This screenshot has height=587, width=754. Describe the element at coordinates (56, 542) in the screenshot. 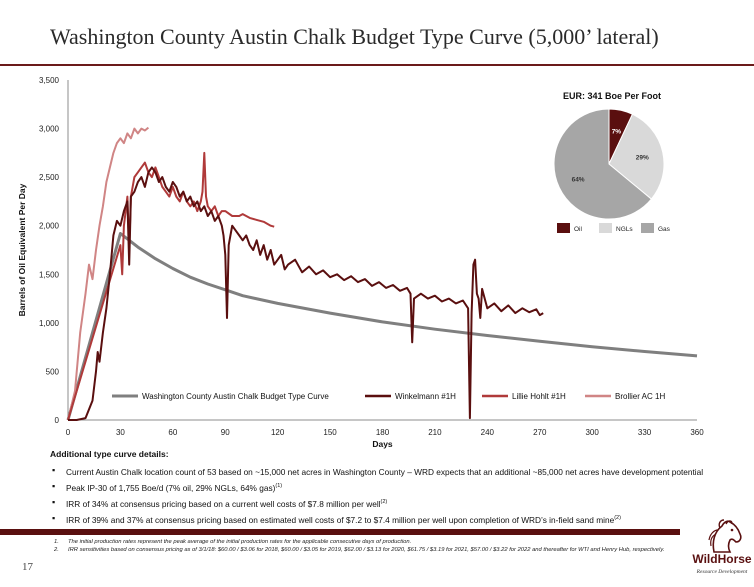

I see `footnote-number: 1.` at that location.